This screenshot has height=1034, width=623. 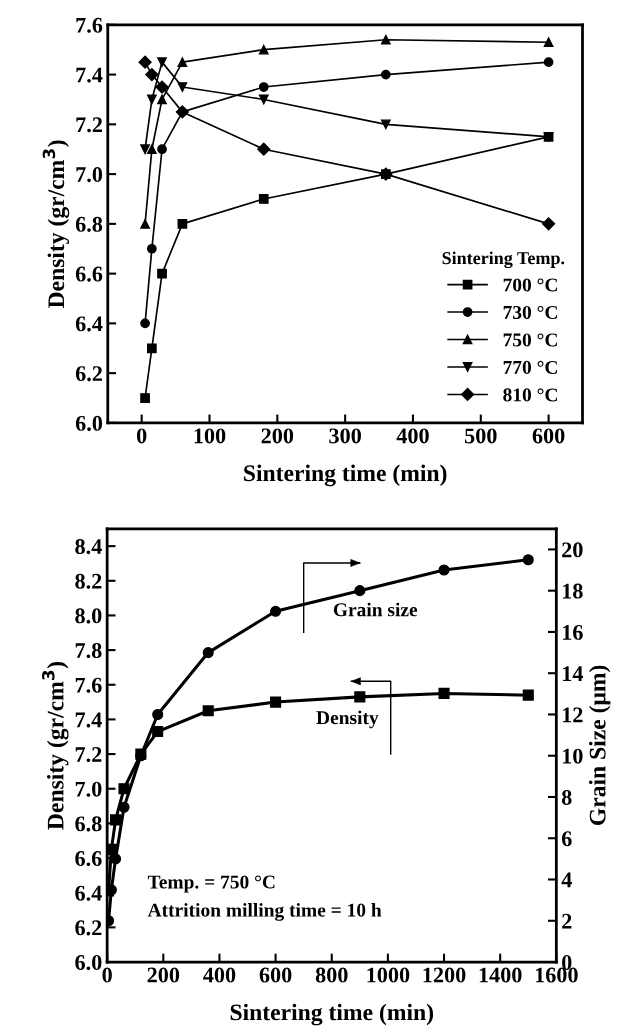 I want to click on y2-tick-label: 16, so click(x=572, y=632).